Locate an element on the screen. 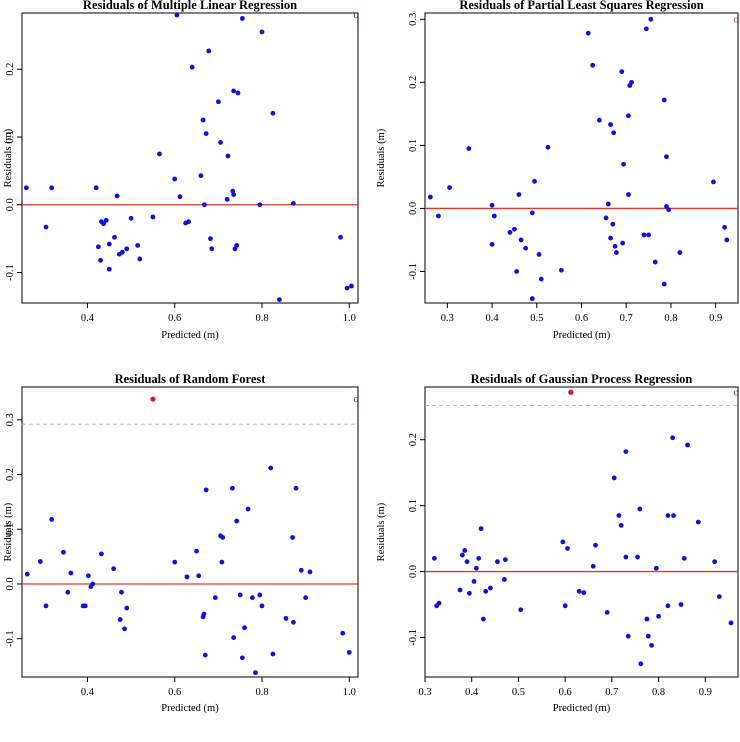 This screenshot has height=742, width=740. y-tick-label: 0.3 is located at coordinates (10, 419).